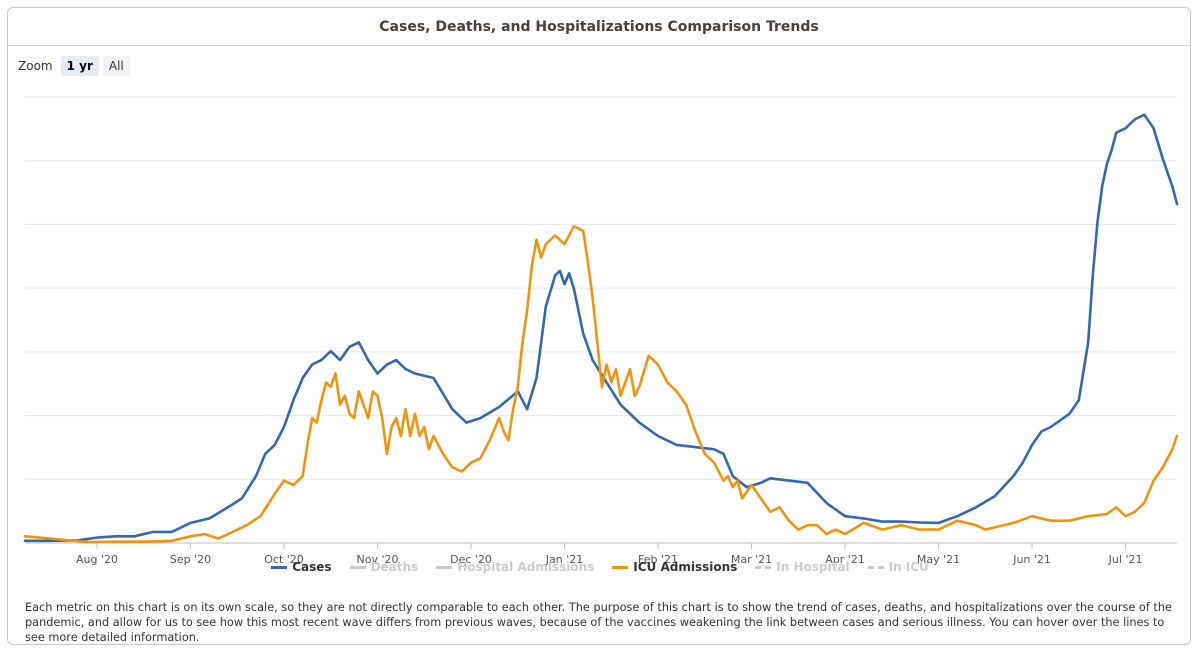 The width and height of the screenshot is (1200, 653). What do you see at coordinates (526, 567) in the screenshot?
I see `legend-label: Hospital Admissions` at bounding box center [526, 567].